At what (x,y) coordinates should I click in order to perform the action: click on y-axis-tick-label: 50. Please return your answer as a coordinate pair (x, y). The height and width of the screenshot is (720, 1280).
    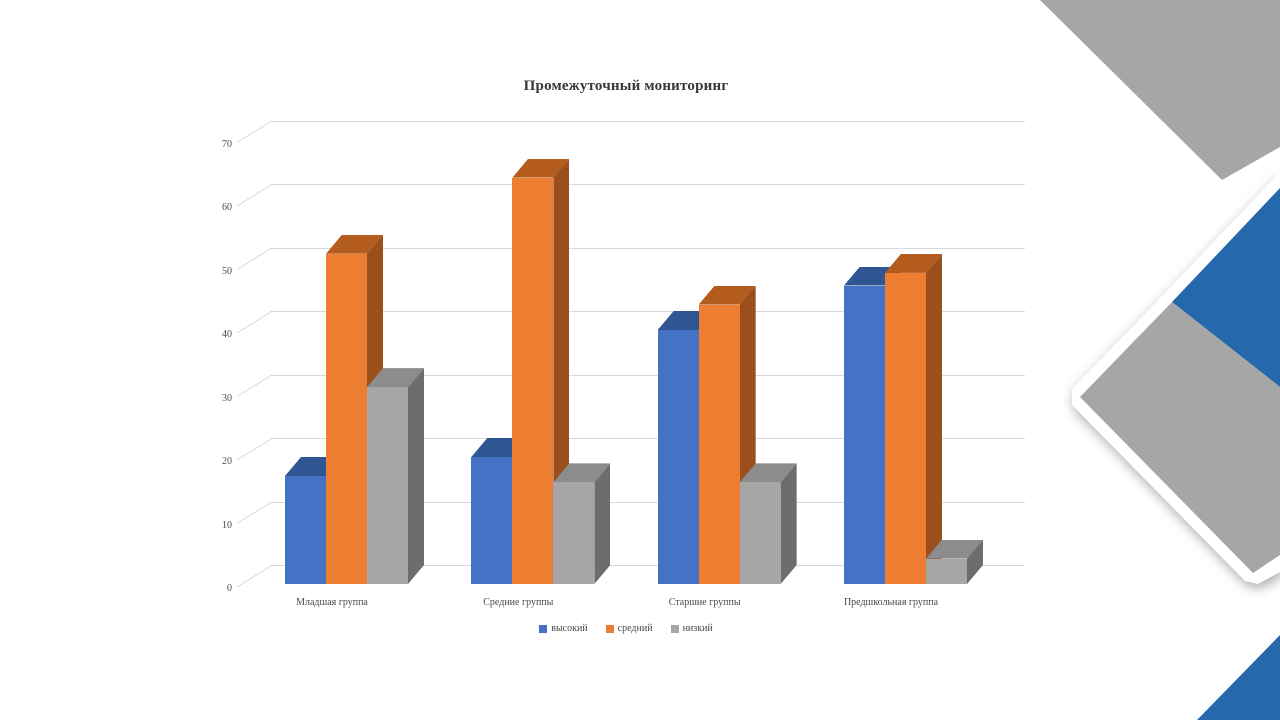
    Looking at the image, I should click on (227, 271).